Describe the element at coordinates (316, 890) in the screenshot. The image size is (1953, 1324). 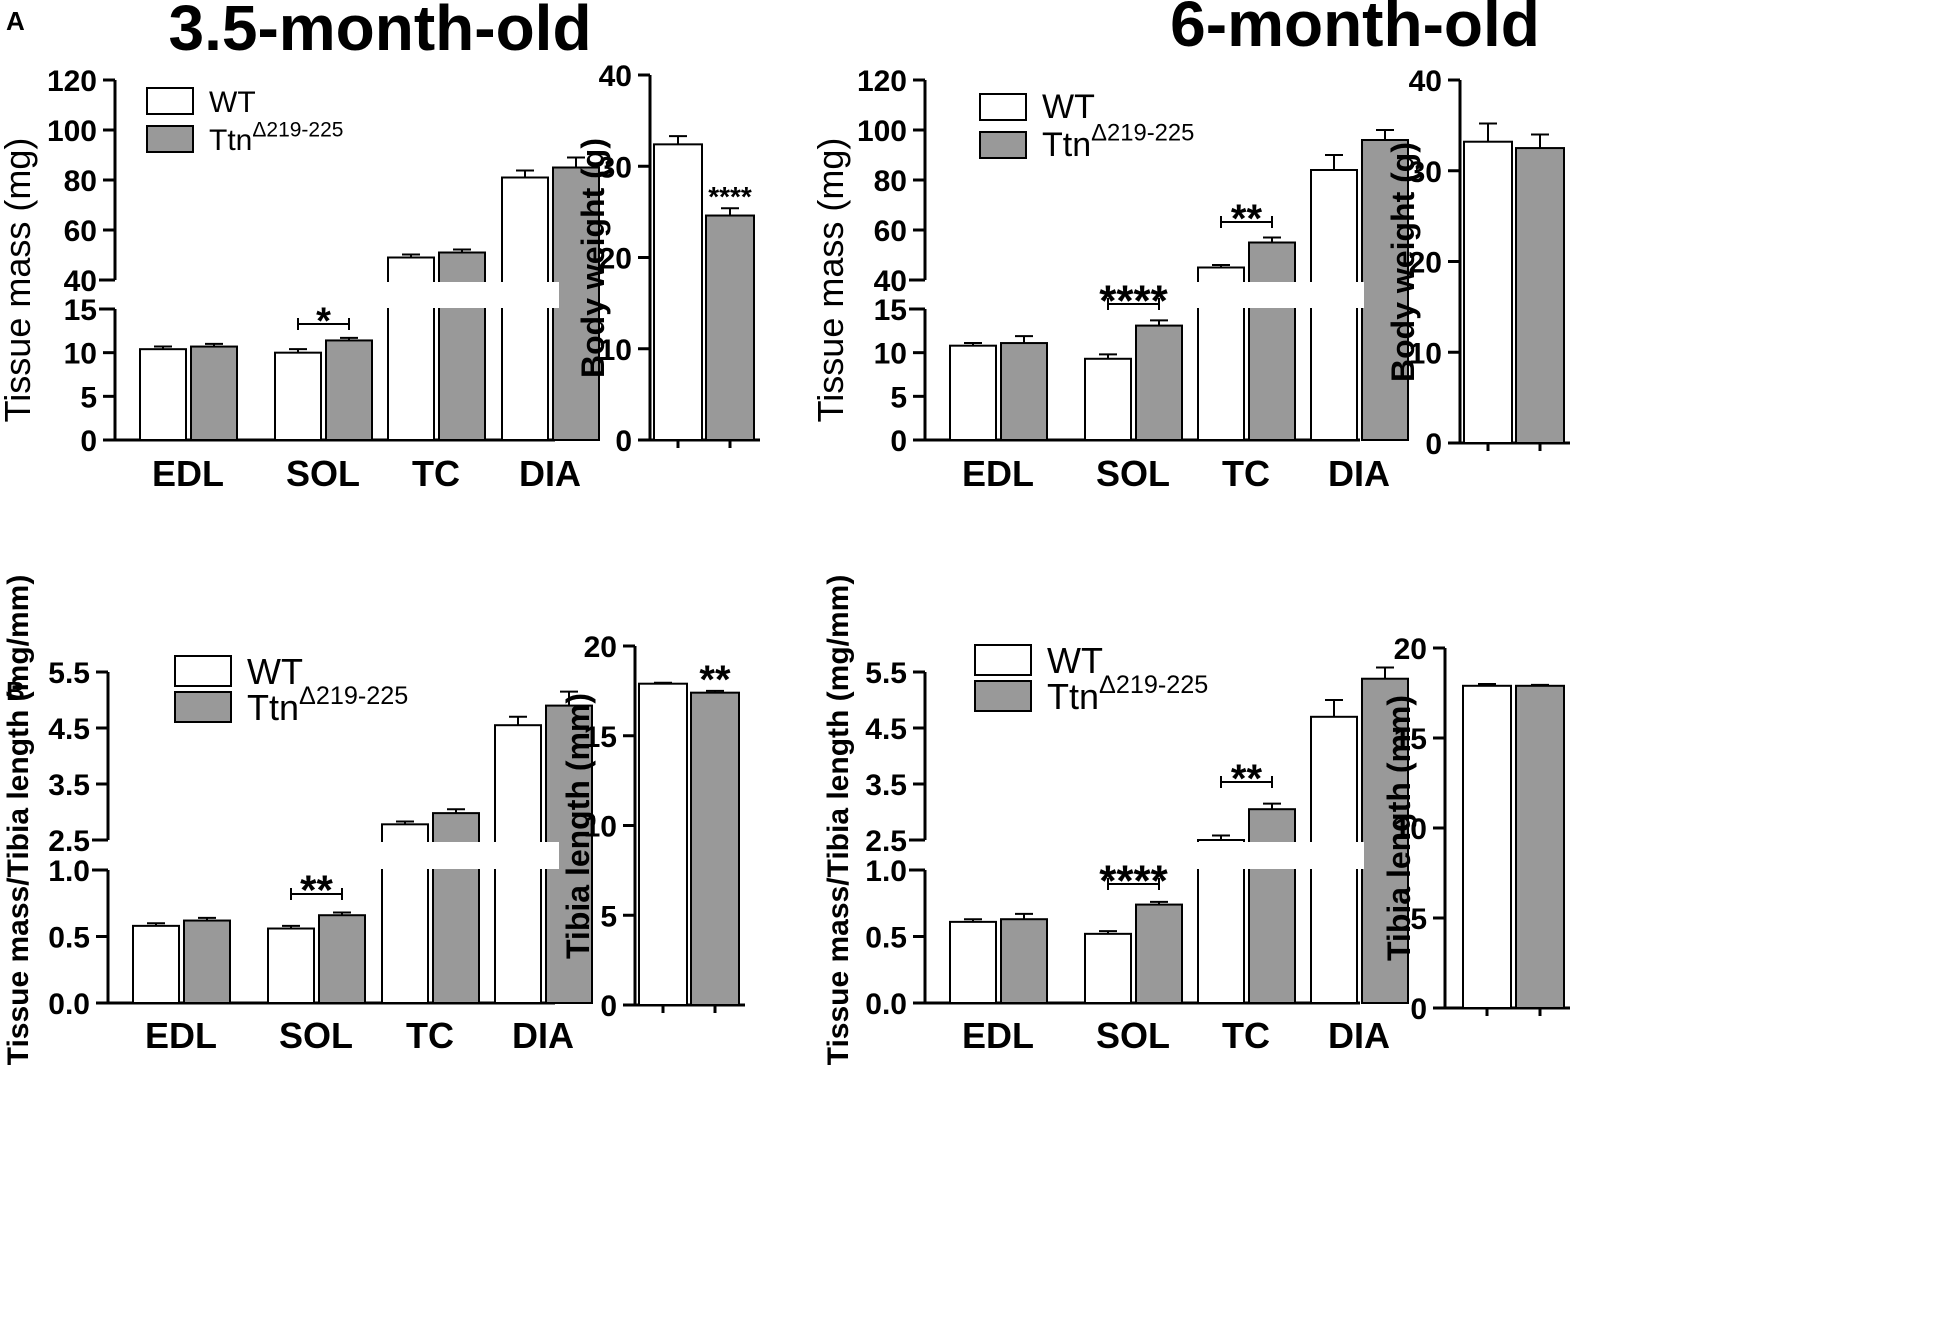
I see `sig-label-sol: **` at that location.